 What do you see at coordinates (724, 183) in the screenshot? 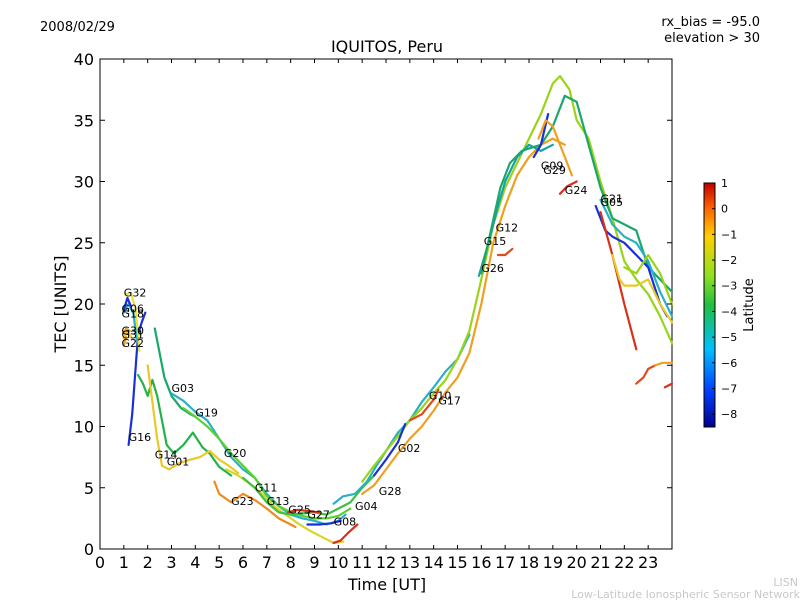
I see `colorbar-tick-label: 1` at bounding box center [724, 183].